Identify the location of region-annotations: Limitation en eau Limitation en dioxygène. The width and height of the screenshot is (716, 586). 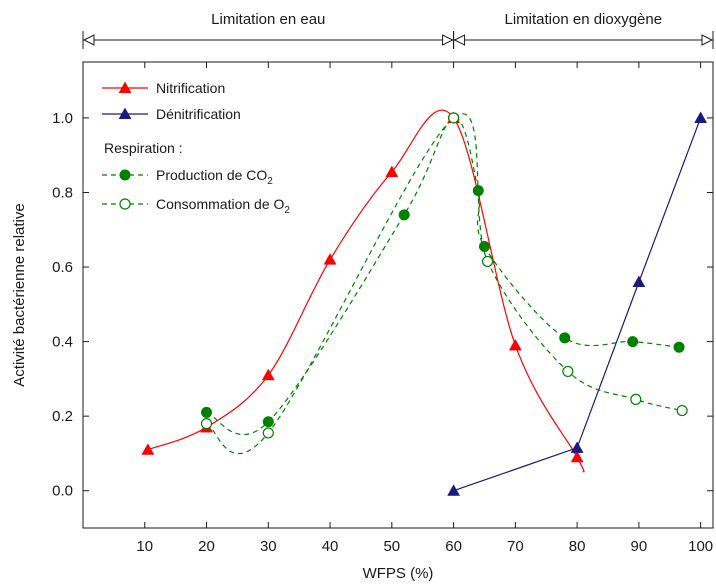
(398, 30).